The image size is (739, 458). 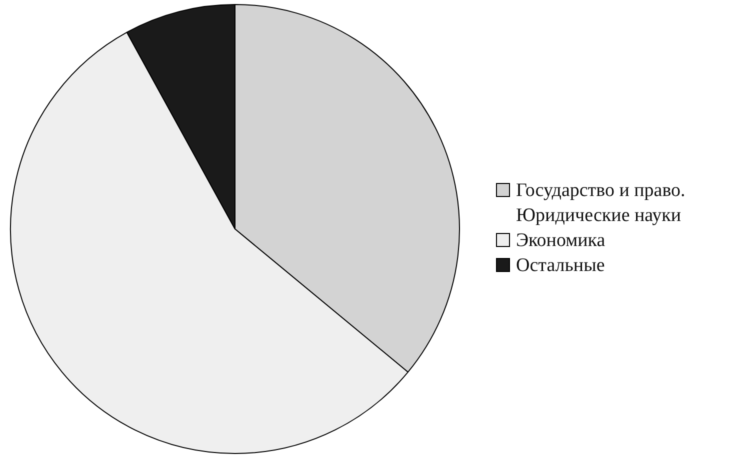 What do you see at coordinates (560, 266) in the screenshot?
I see `legend-label: Остальные` at bounding box center [560, 266].